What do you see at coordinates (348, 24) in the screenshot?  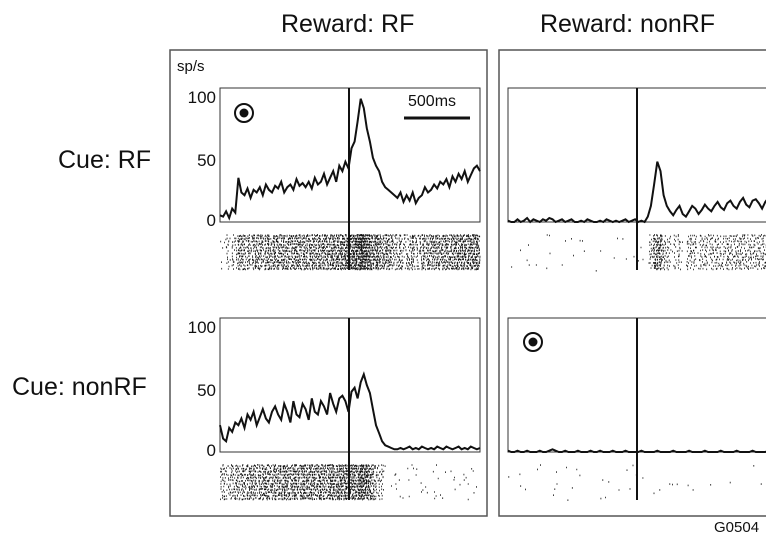 I see `column-title-reward-rf: Reward: RF` at bounding box center [348, 24].